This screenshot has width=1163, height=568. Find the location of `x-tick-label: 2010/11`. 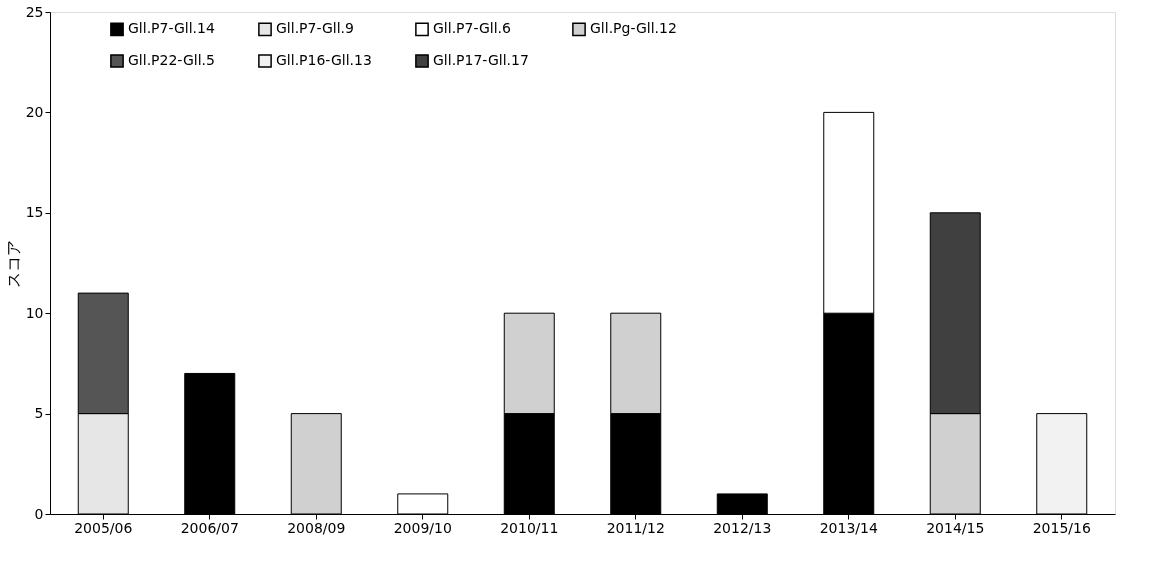

x-tick-label: 2010/11 is located at coordinates (529, 527).